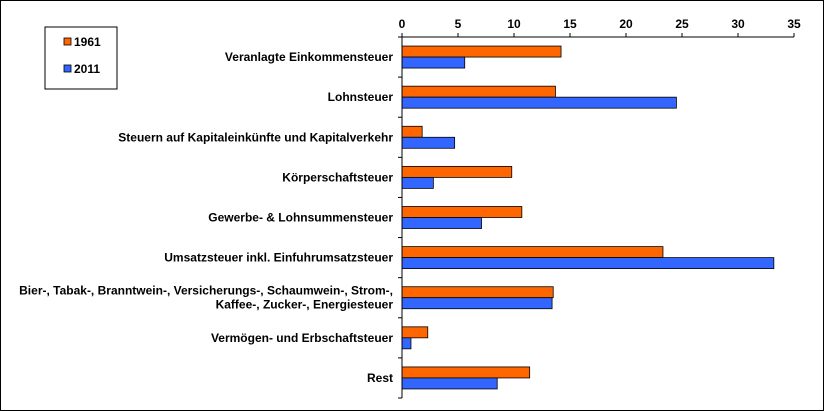  What do you see at coordinates (682, 24) in the screenshot?
I see `x-tick-label-5: 25` at bounding box center [682, 24].